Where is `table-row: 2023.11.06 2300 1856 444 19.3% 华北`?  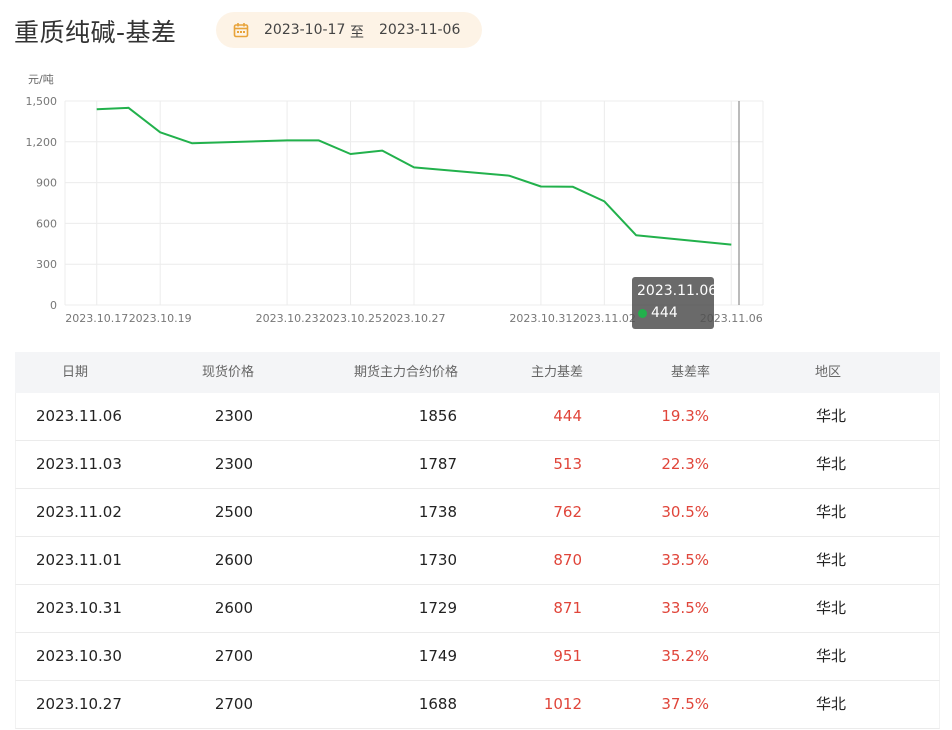 table-row: 2023.11.06 2300 1856 444 19.3% 华北 is located at coordinates (477, 417).